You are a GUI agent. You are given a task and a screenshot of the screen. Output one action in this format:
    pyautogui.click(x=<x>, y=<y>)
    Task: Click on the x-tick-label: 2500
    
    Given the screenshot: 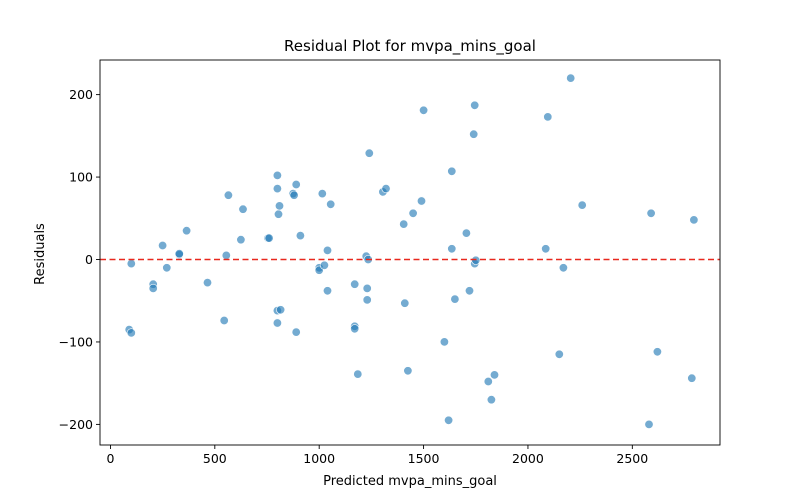 What is the action you would take?
    pyautogui.click(x=632, y=458)
    